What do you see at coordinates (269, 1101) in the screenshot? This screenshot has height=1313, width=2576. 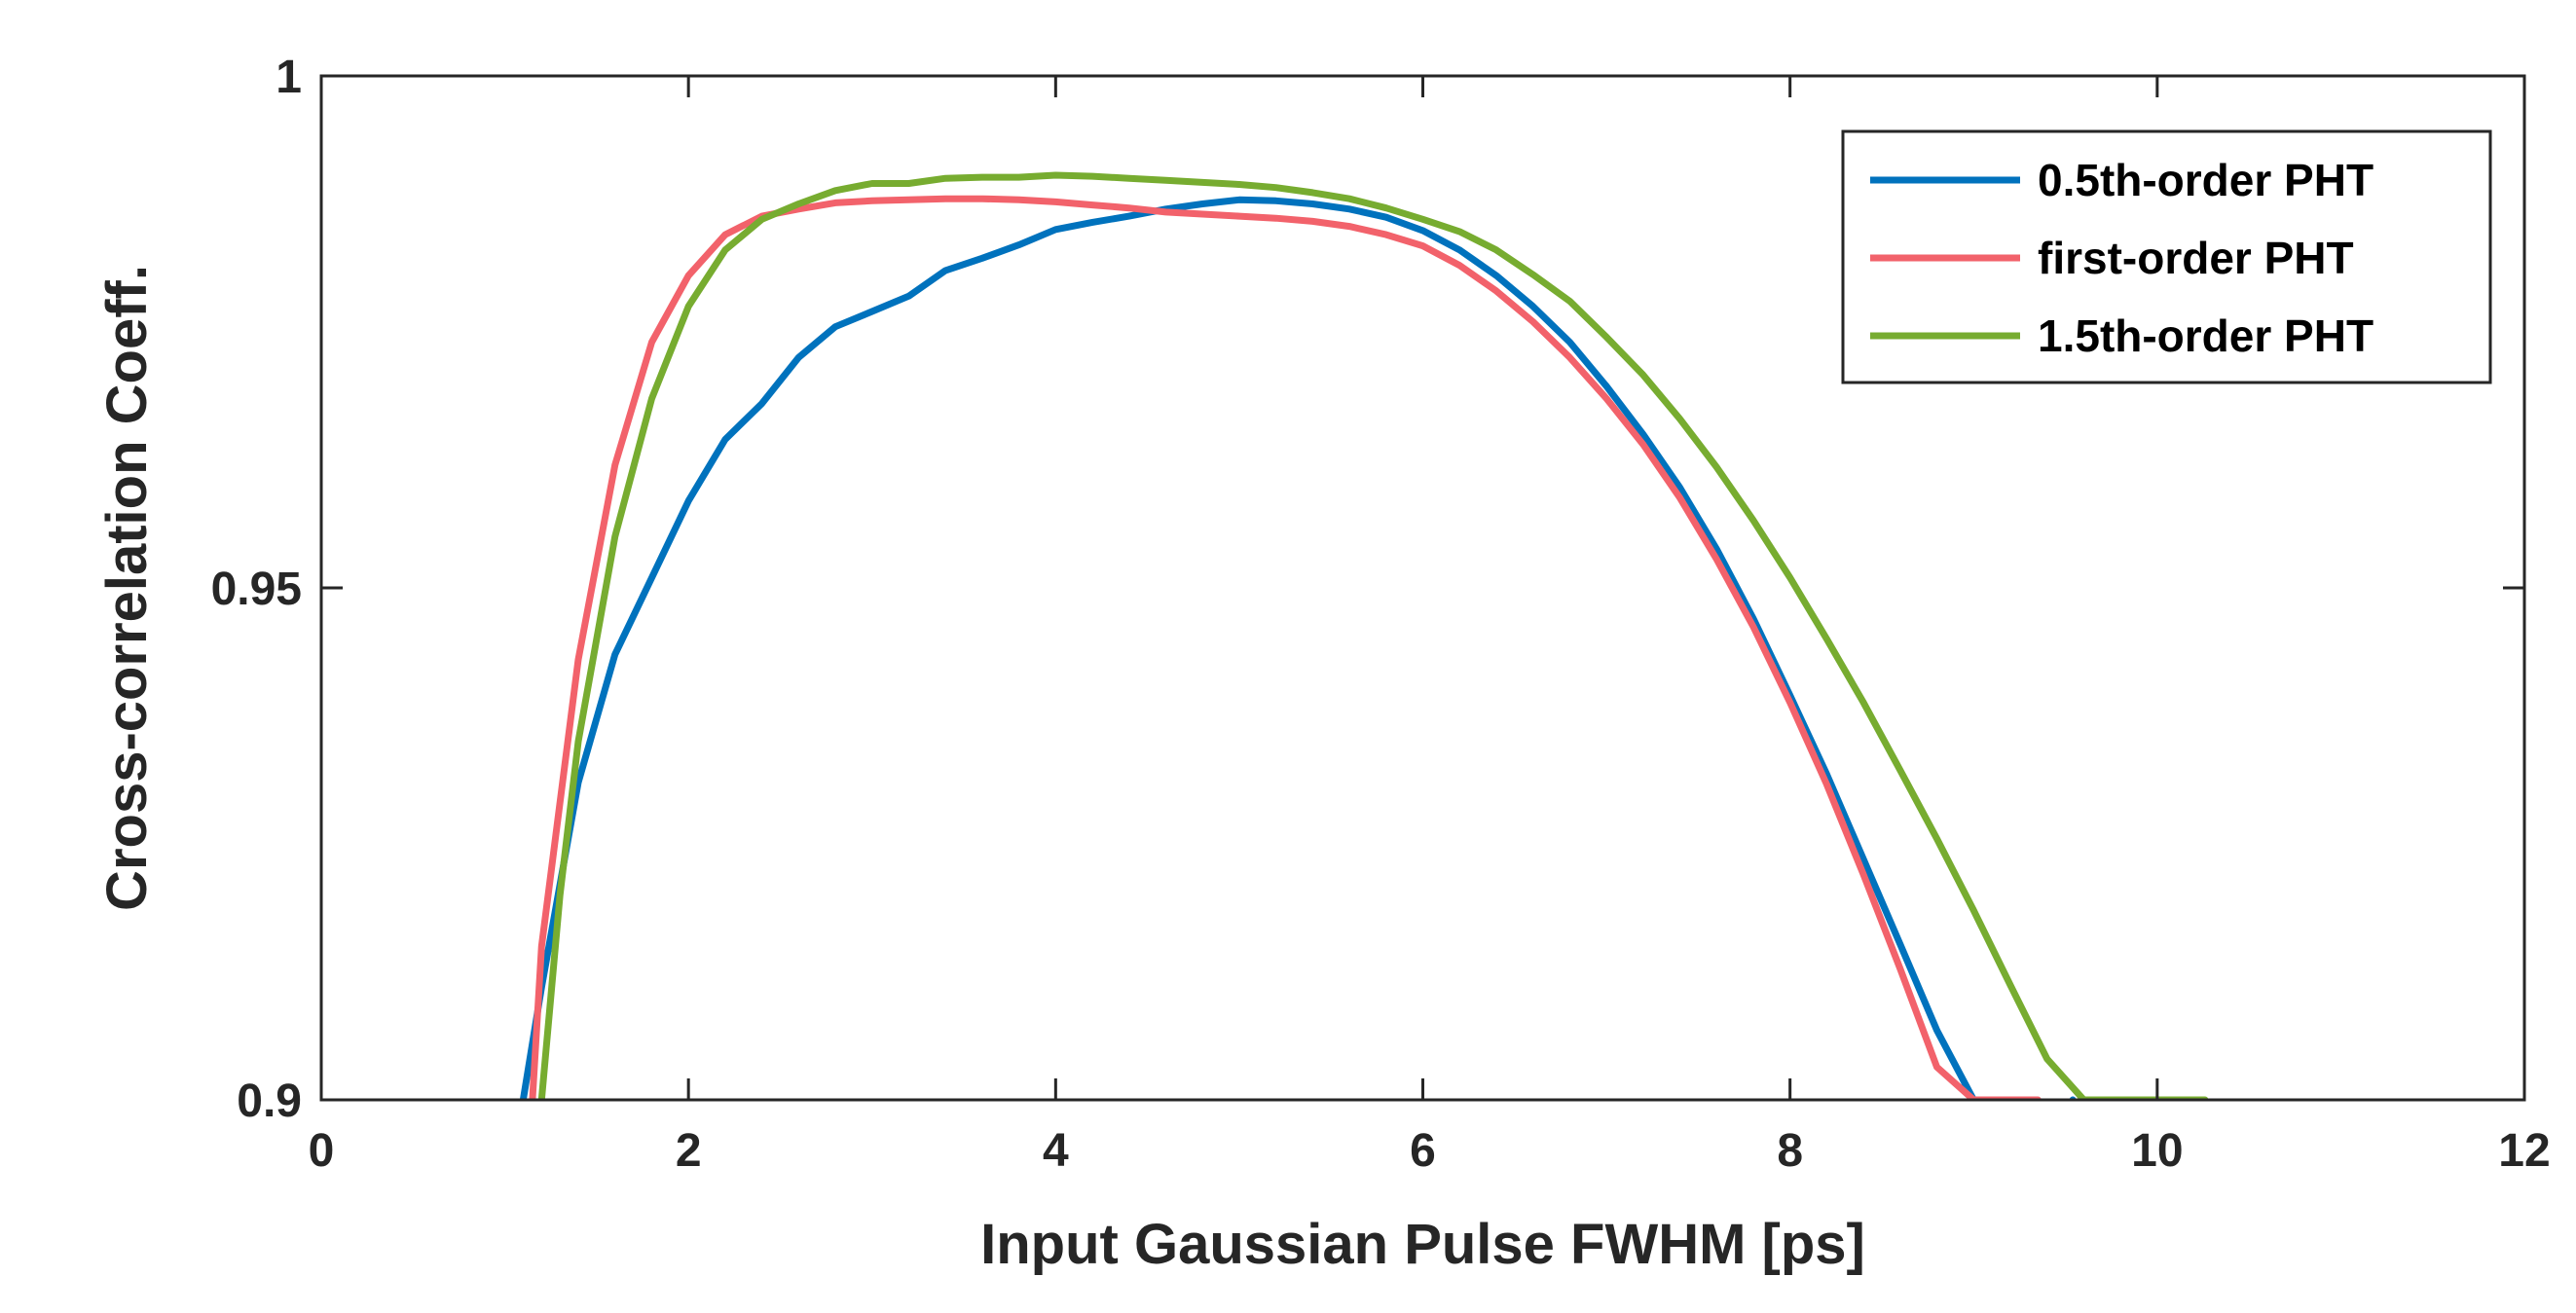 I see `y-tick-label: 0.9` at bounding box center [269, 1101].